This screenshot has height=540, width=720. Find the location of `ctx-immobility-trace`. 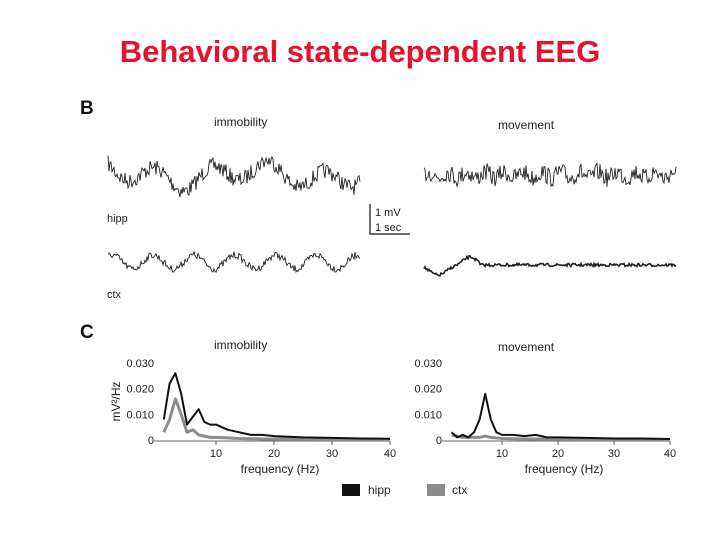

ctx-immobility-trace is located at coordinates (234, 262).